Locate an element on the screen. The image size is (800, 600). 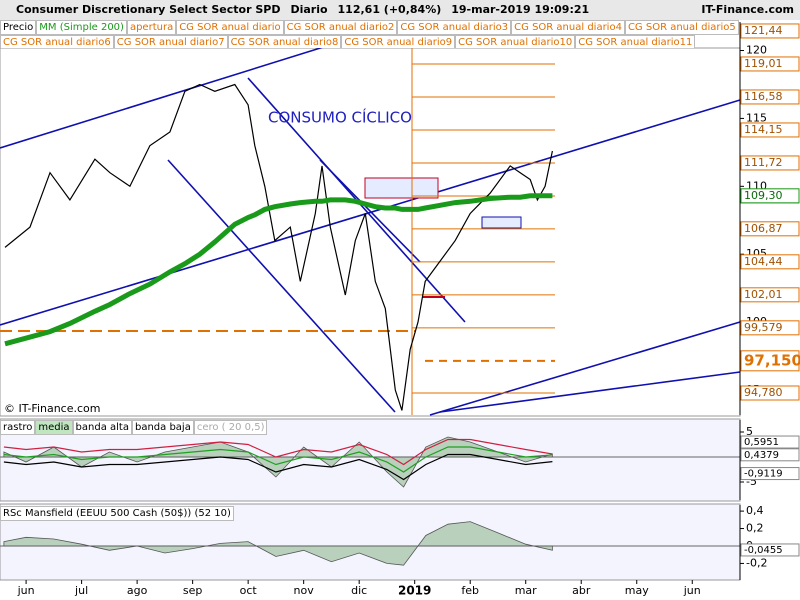
x-tick-label: feb is located at coordinates (470, 590).